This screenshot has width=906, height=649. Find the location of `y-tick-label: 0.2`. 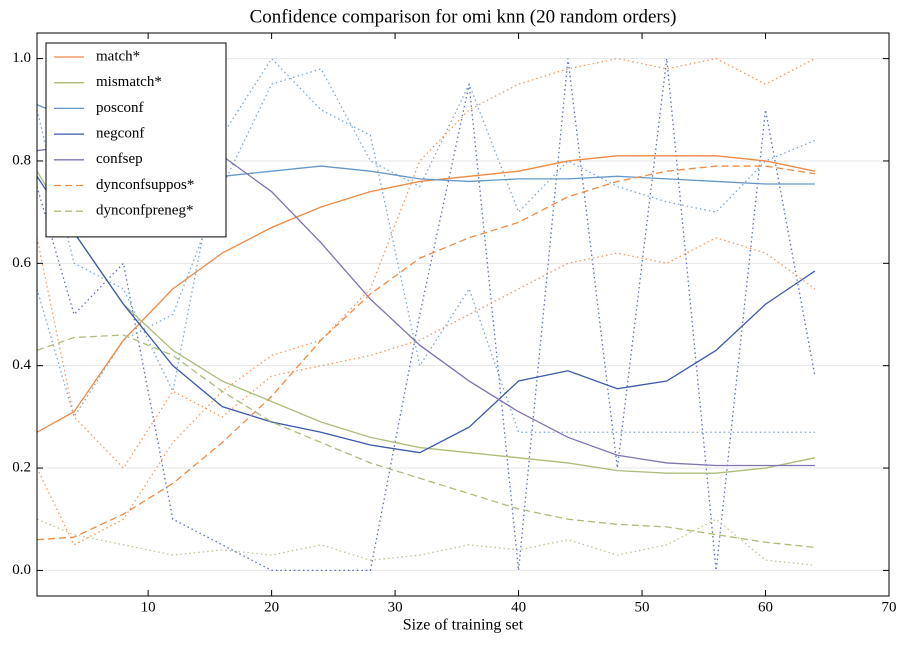

y-tick-label: 0.2 is located at coordinates (21, 467).